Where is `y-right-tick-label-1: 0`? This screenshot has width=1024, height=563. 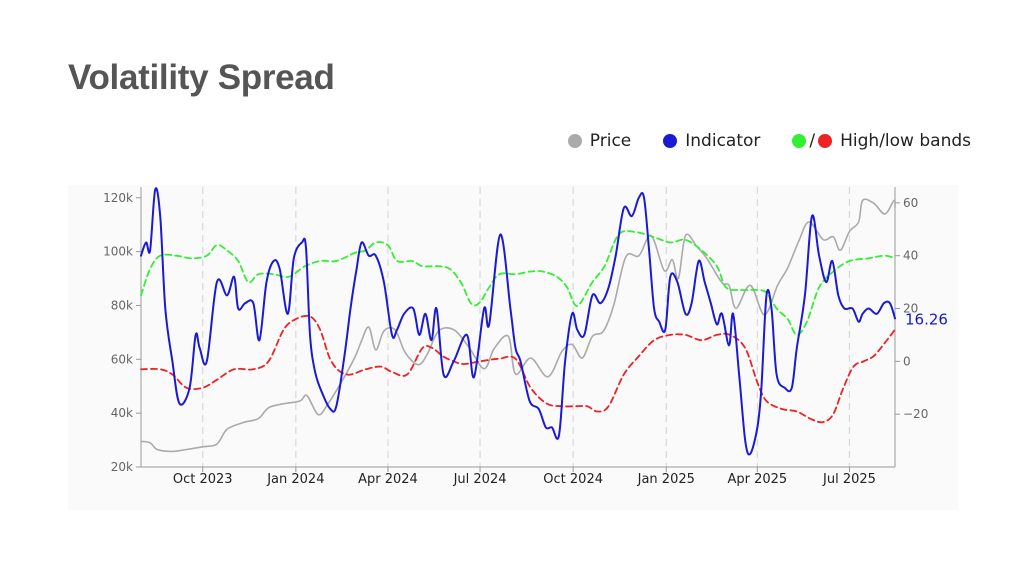
y-right-tick-label-1: 0 is located at coordinates (907, 361).